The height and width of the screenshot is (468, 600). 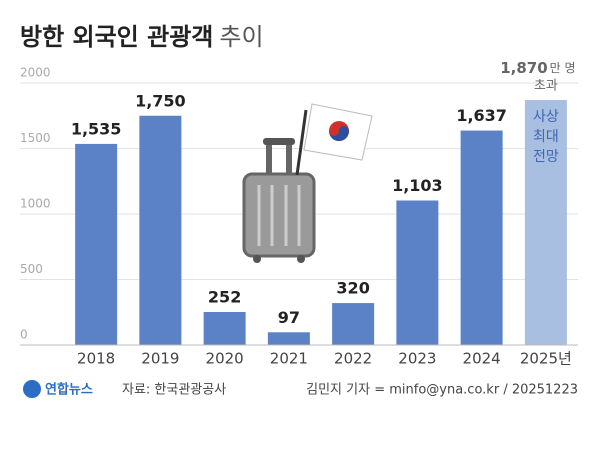 What do you see at coordinates (160, 359) in the screenshot?
I see `x-tick-label: 2019` at bounding box center [160, 359].